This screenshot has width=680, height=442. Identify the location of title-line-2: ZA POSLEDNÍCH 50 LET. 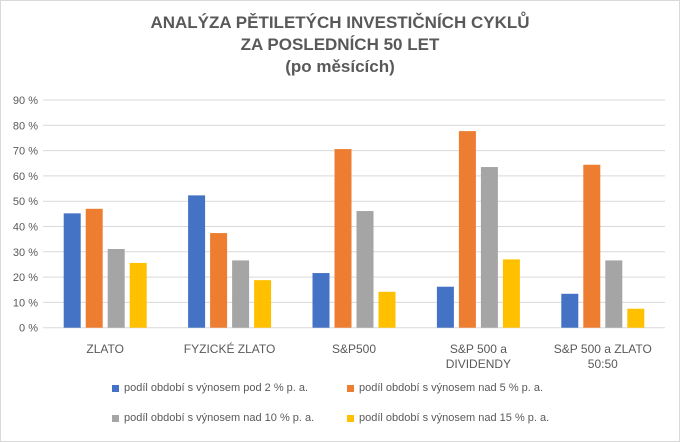
(340, 44).